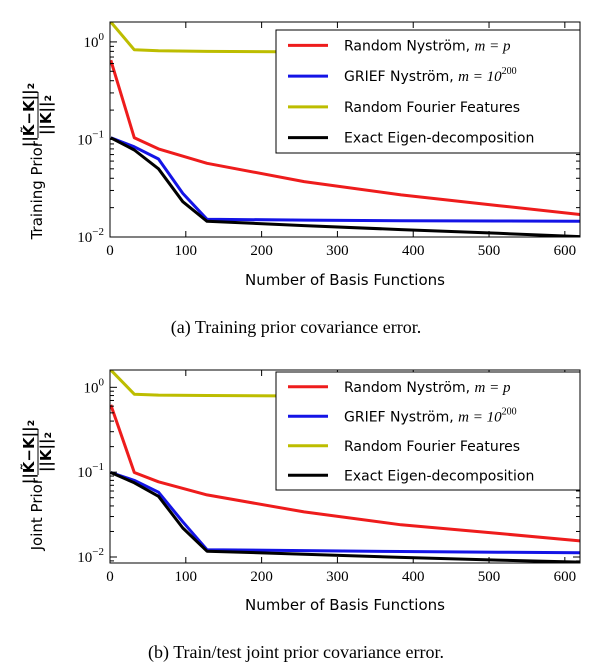 The image size is (592, 668). What do you see at coordinates (296, 327) in the screenshot?
I see `figure-caption: (a) Training prior covariance error.` at bounding box center [296, 327].